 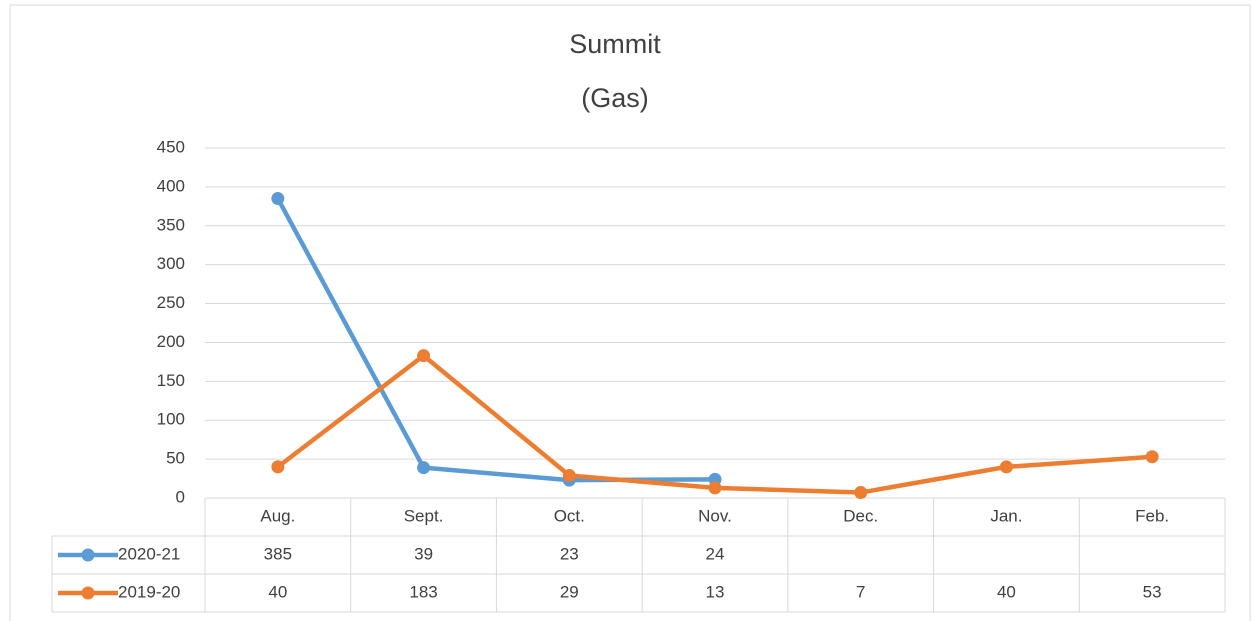 I want to click on x-tick-label: Nov., so click(x=715, y=515).